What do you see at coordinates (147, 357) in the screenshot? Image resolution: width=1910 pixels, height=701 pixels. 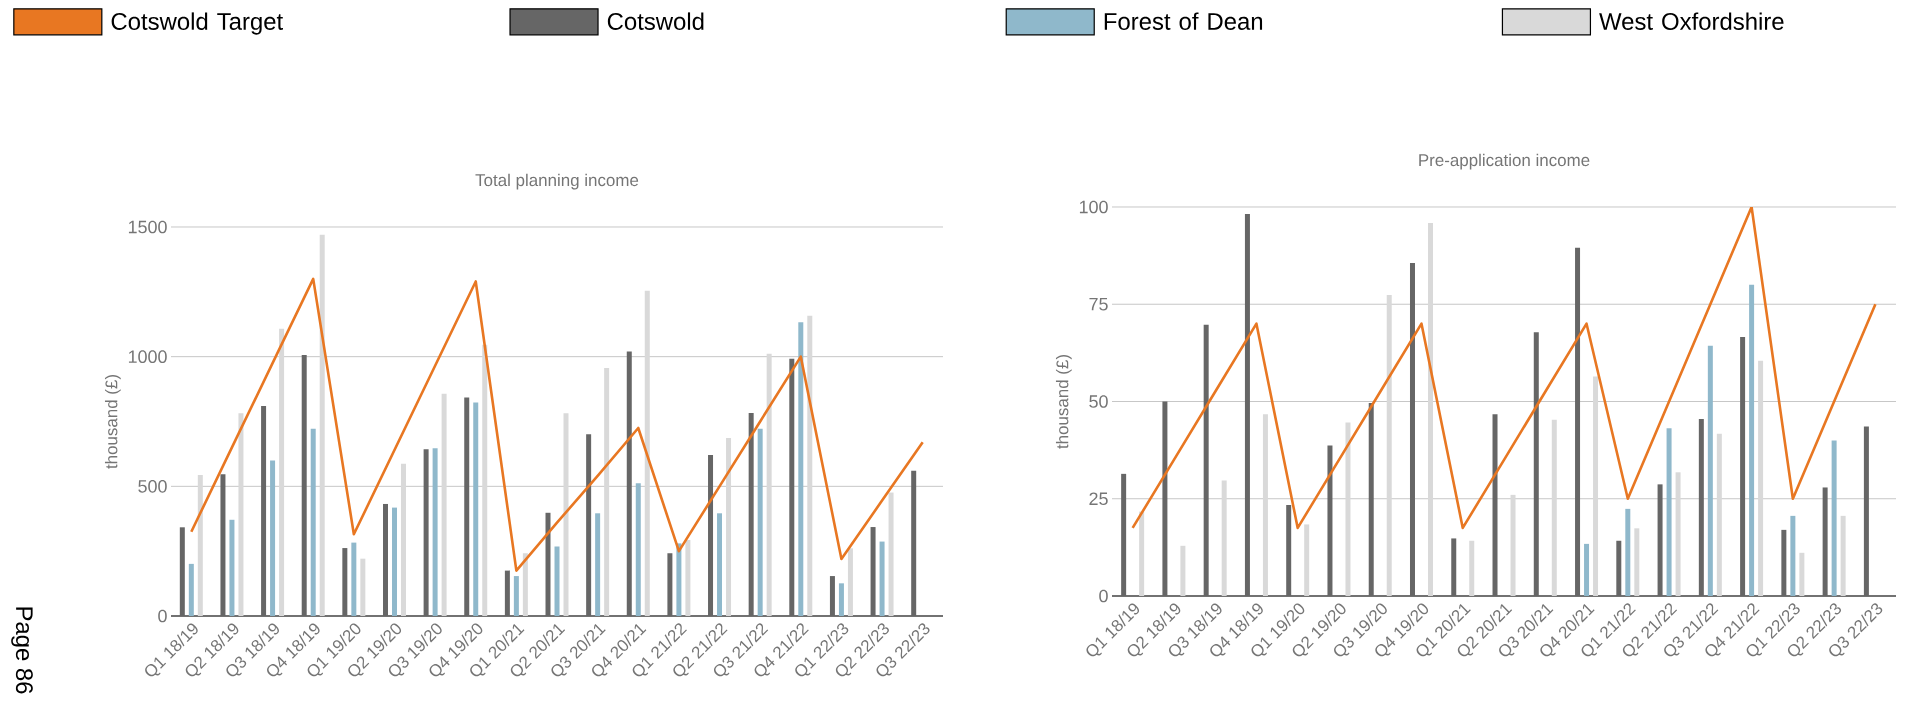 I see `y-tick-label: 1000` at bounding box center [147, 357].